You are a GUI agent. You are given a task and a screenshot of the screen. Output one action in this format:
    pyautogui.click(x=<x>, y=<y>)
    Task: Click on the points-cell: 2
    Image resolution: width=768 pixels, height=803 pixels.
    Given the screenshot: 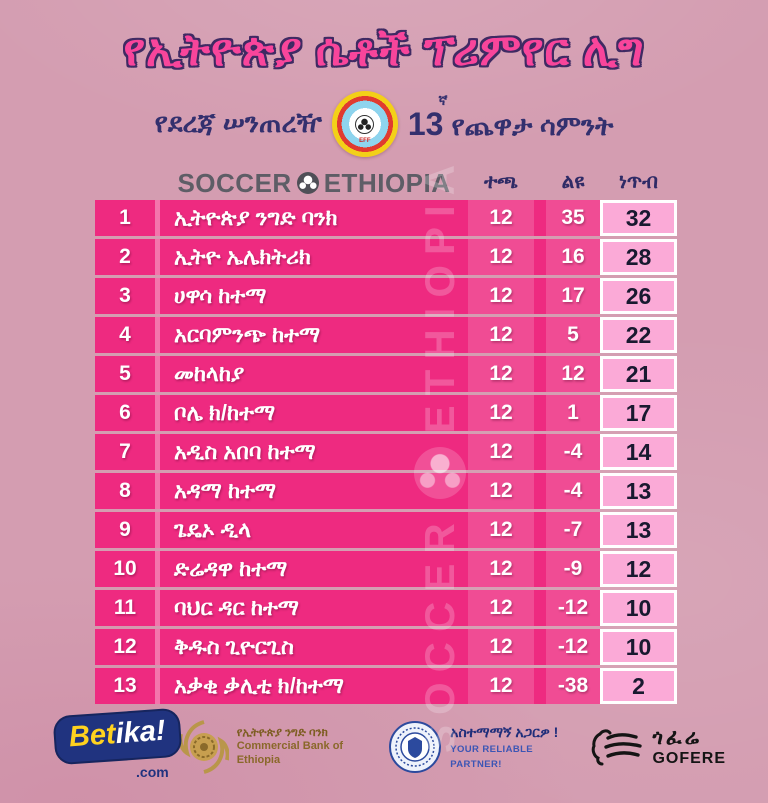 What is the action you would take?
    pyautogui.click(x=638, y=686)
    